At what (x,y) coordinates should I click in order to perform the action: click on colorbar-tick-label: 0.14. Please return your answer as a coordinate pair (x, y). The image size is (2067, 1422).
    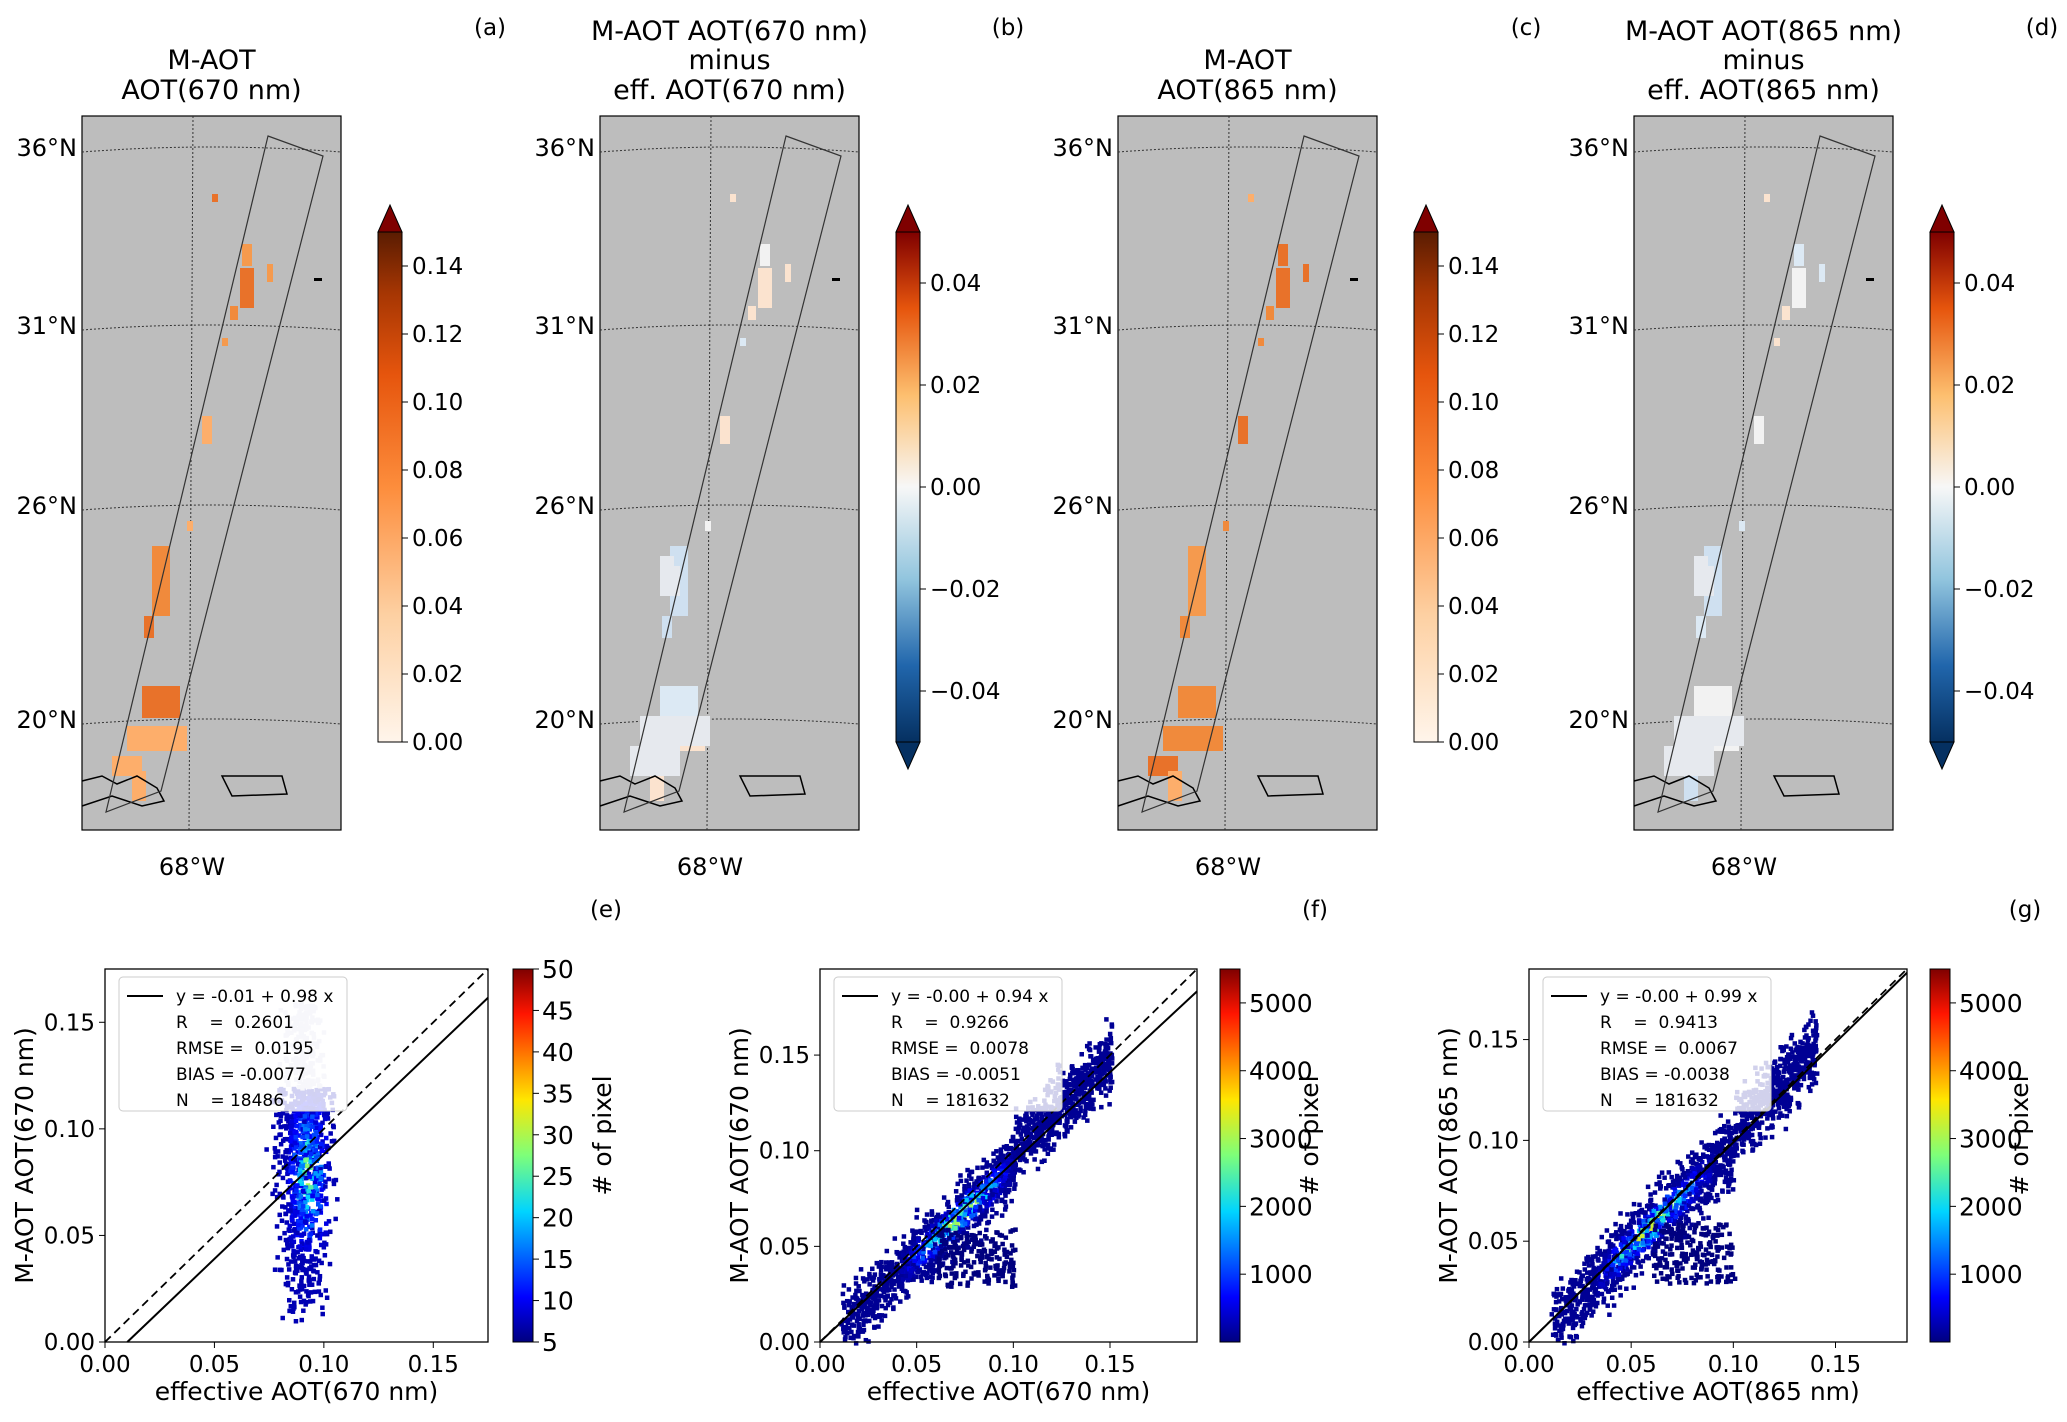
    Looking at the image, I should click on (1473, 267).